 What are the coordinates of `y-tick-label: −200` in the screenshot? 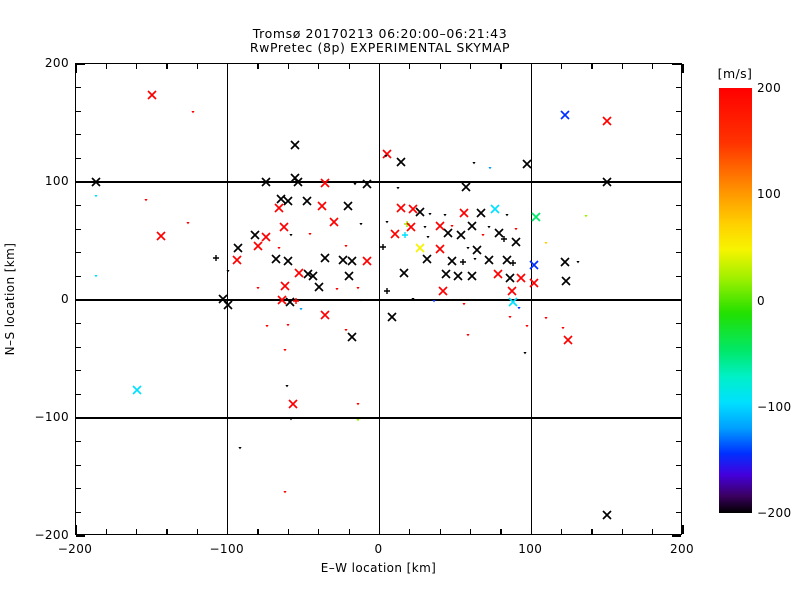 It's located at (51, 535).